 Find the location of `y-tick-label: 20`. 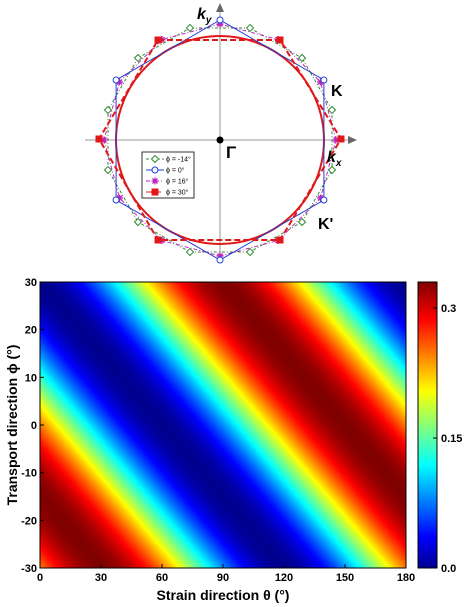

y-tick-label: 20 is located at coordinates (31, 331).